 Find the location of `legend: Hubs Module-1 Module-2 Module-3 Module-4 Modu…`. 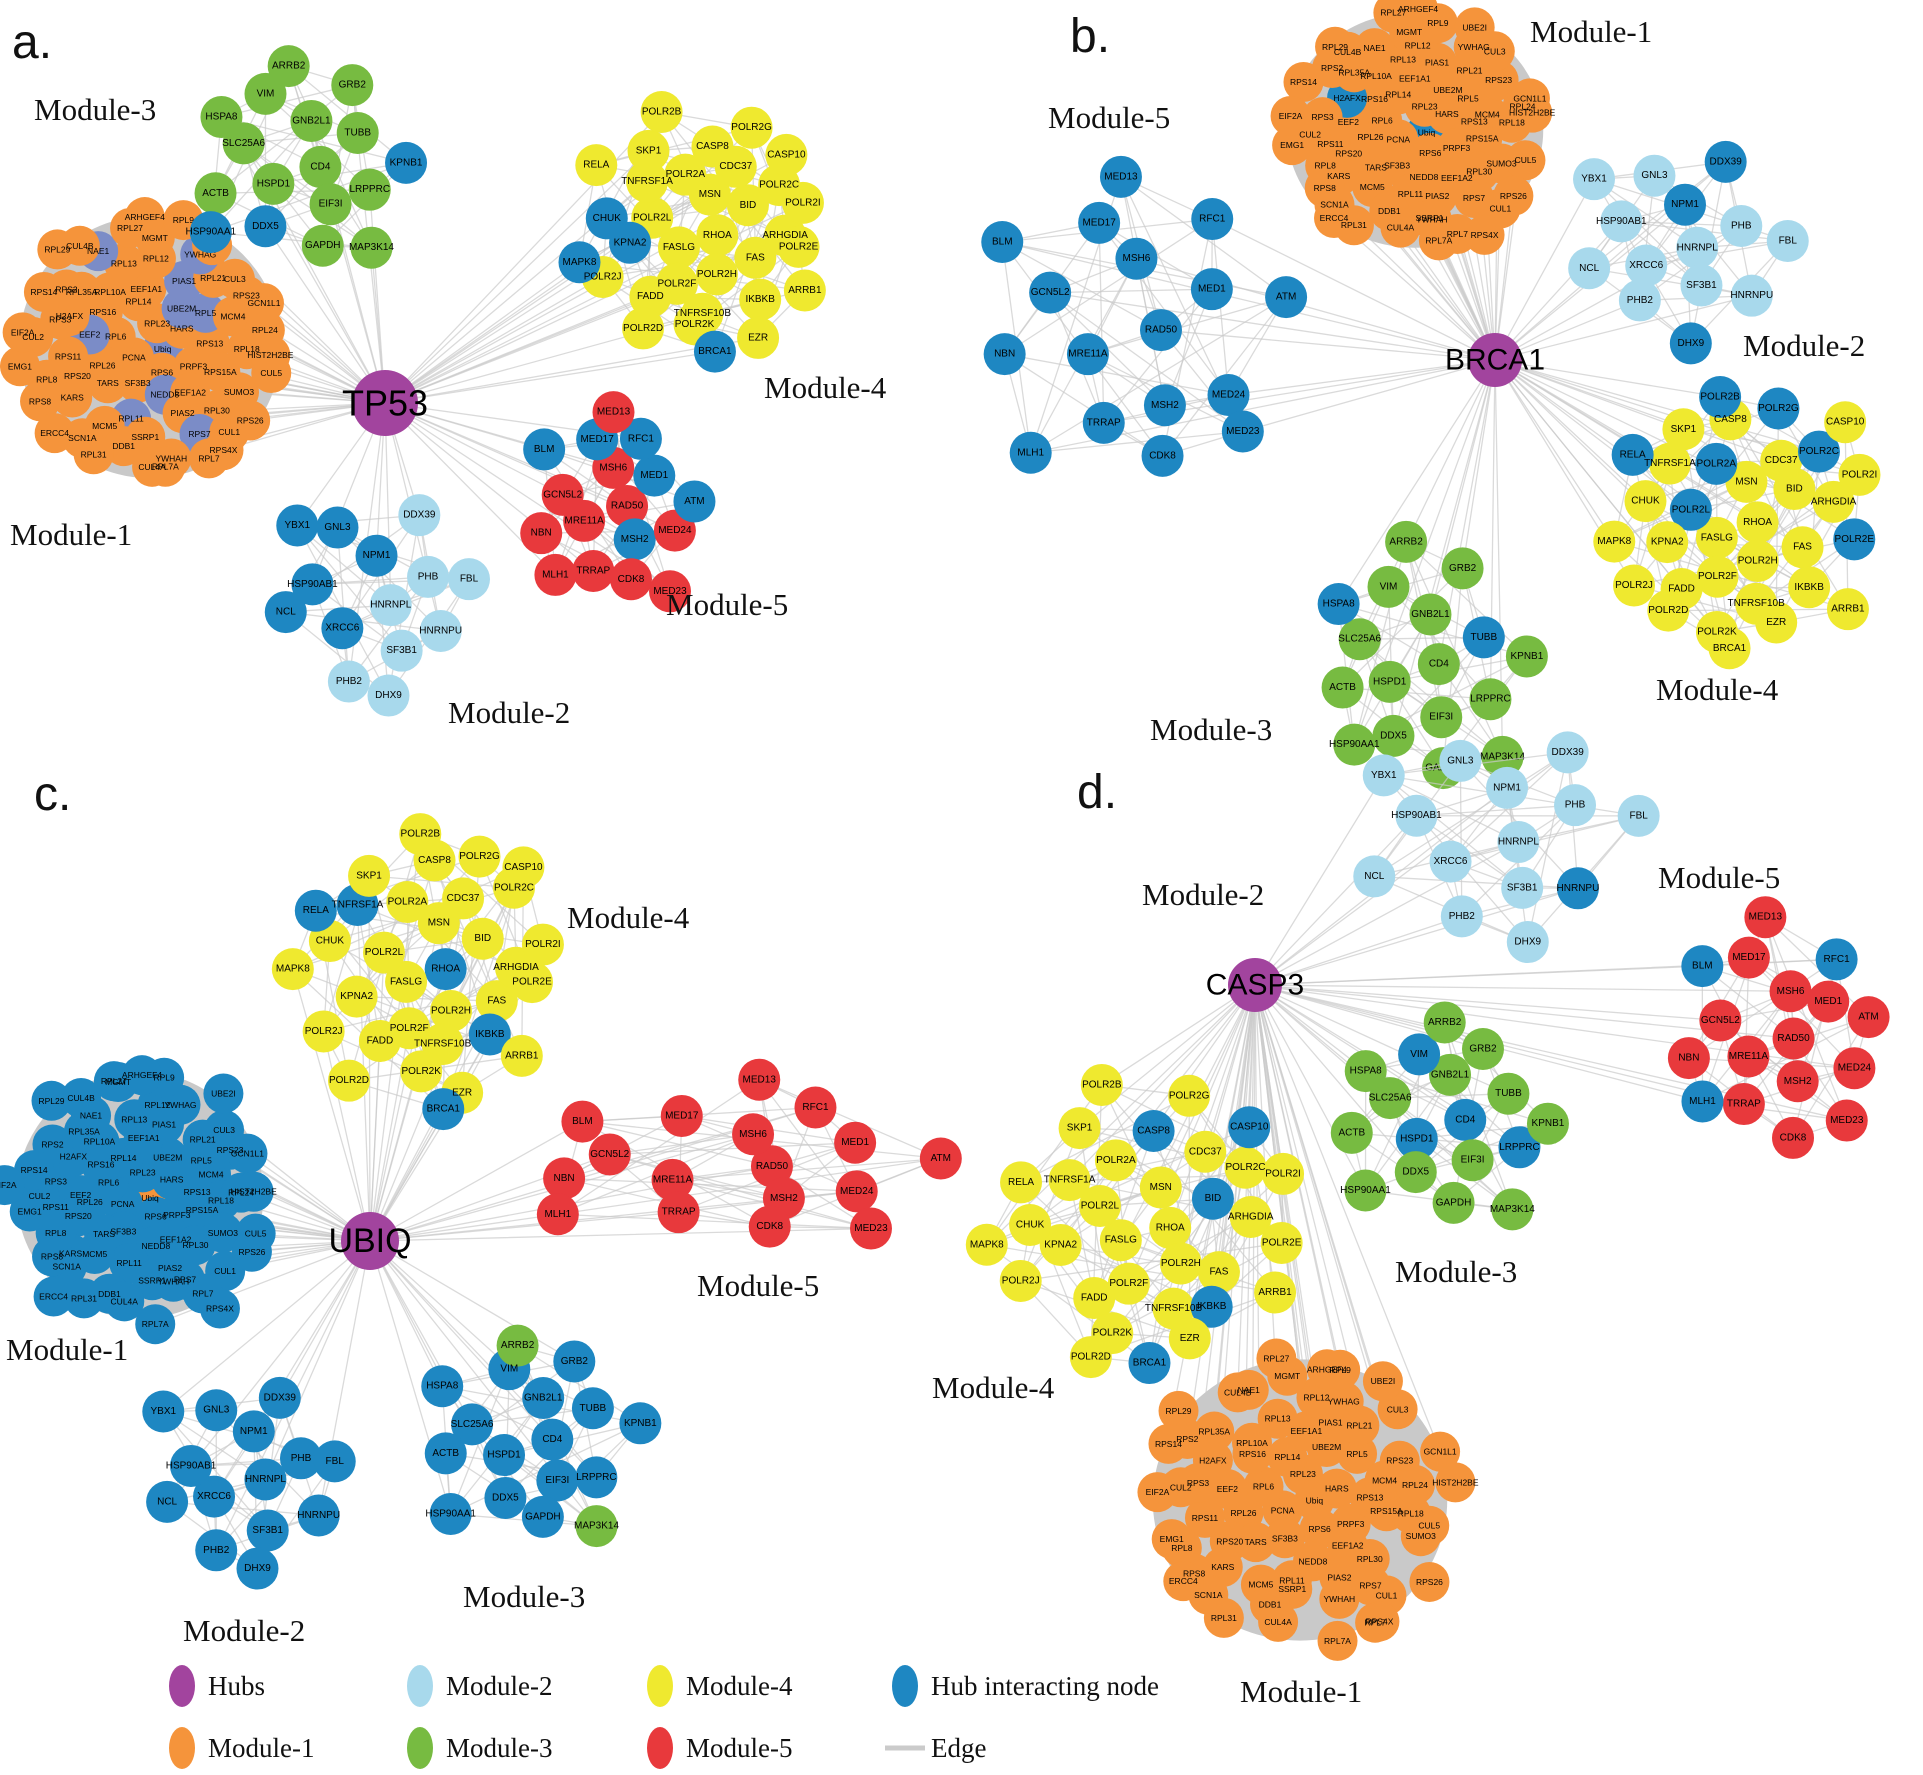

legend: Hubs Module-1 Module-2 Module-3 Module-4 Modu… is located at coordinates (664, 1717).